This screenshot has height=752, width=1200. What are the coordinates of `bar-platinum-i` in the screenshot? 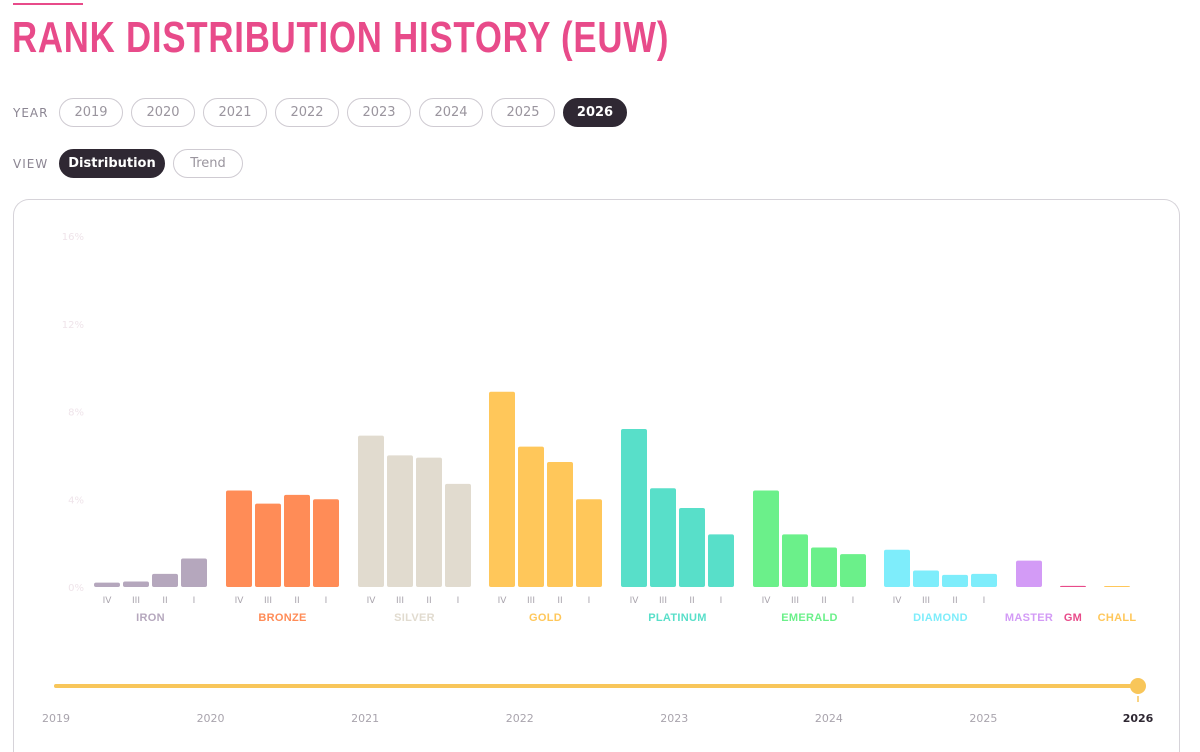 It's located at (721, 560).